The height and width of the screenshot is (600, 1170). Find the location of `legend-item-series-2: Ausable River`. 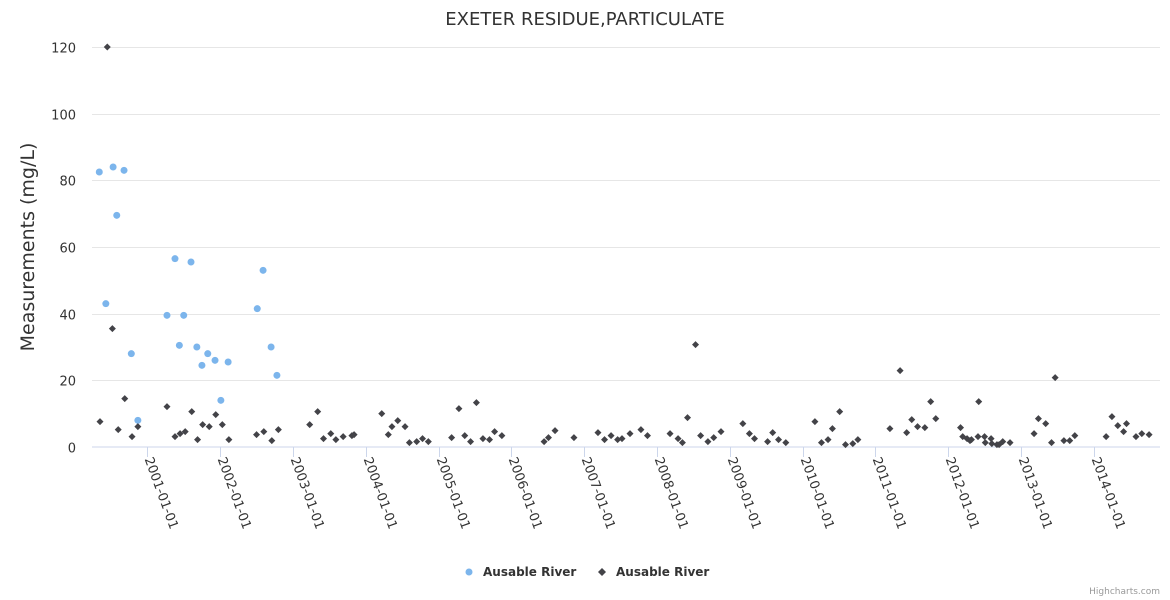

legend-item-series-2: Ausable River is located at coordinates (653, 572).